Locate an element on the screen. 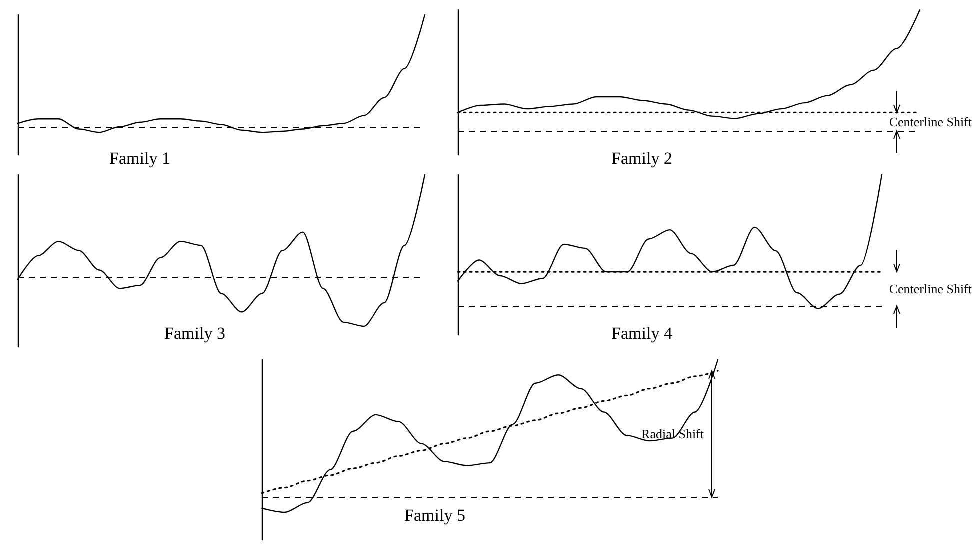  text: Family 4 is located at coordinates (642, 333).